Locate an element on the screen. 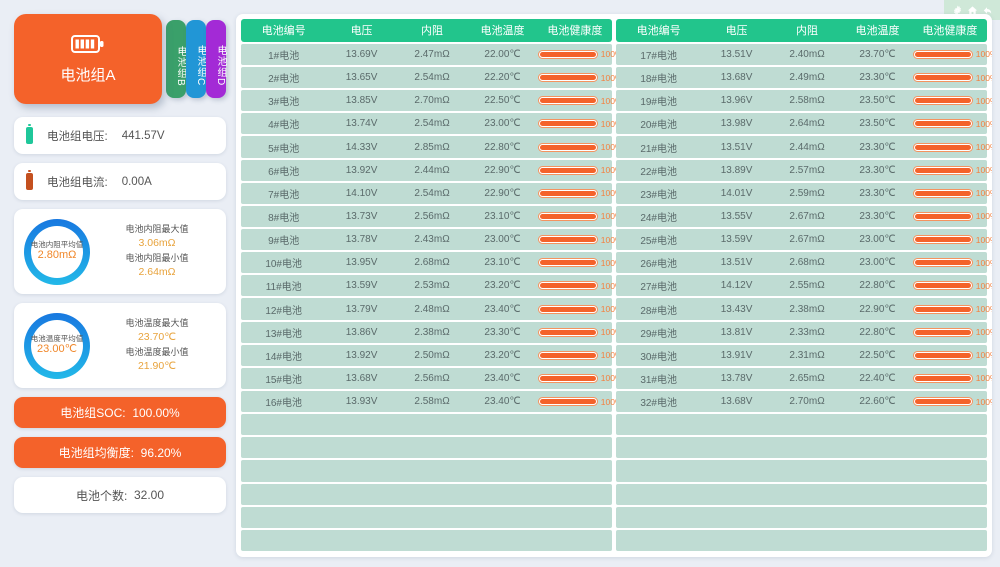  battery-count-label: 电池个数: is located at coordinates (101, 495).